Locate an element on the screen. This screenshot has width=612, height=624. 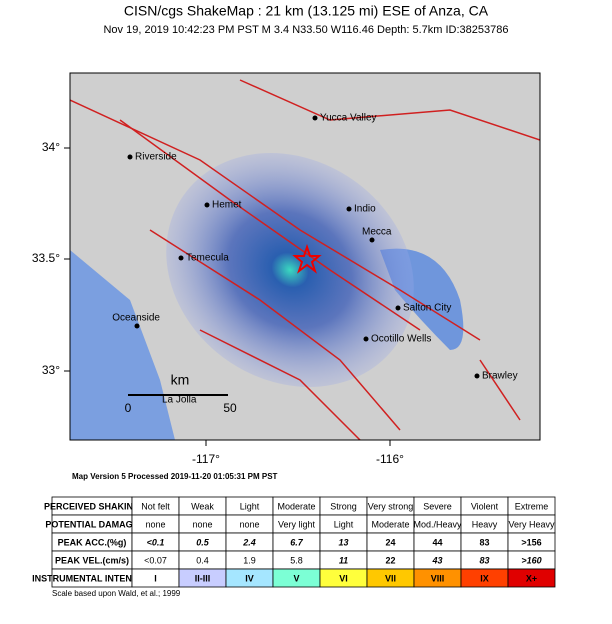
table-value: I is located at coordinates (155, 578).